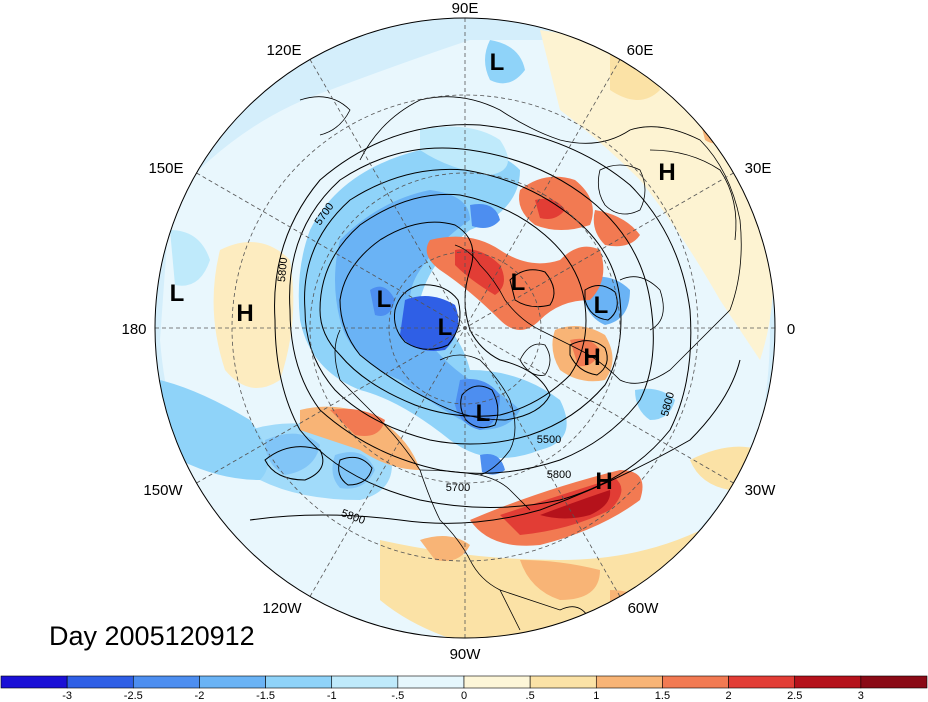 This screenshot has width=928, height=702. Describe the element at coordinates (152, 636) in the screenshot. I see `date-label: Day 2005120912` at that location.